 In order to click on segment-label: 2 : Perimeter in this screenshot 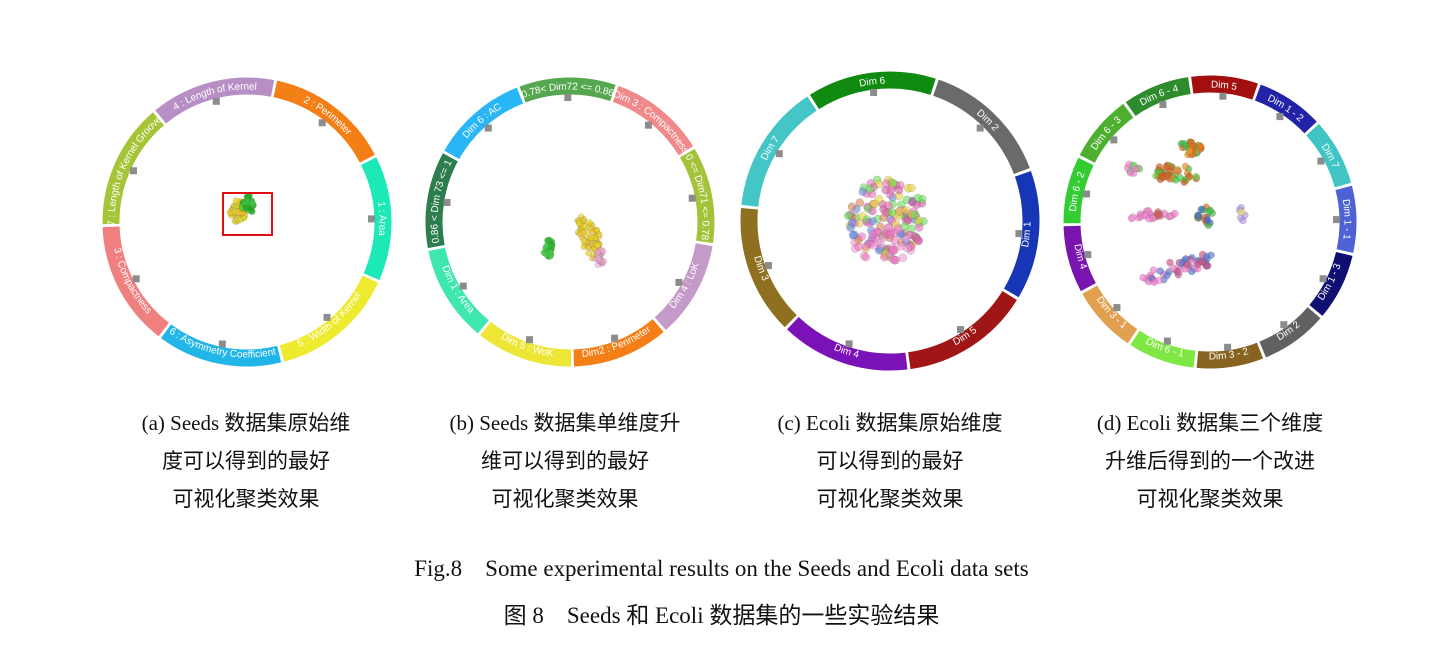, I will do `click(328, 116)`.